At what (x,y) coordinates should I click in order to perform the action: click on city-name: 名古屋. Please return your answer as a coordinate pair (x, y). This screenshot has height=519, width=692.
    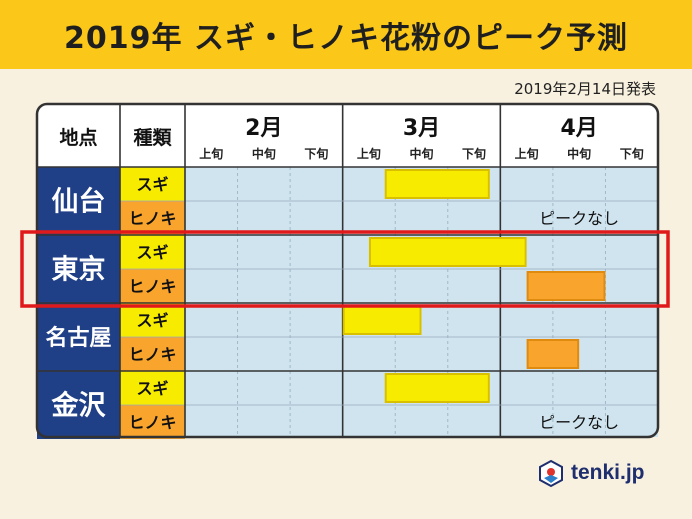
    Looking at the image, I should click on (78, 338).